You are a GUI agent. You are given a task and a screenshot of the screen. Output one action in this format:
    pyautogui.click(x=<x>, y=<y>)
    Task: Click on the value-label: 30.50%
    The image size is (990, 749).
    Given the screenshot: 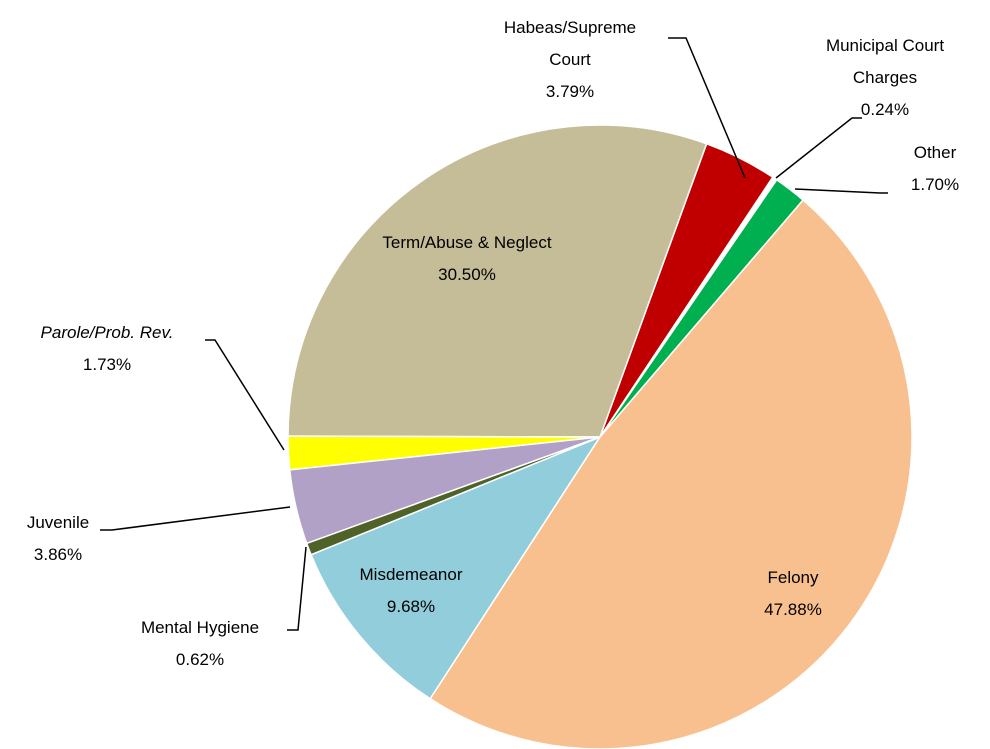 What is the action you would take?
    pyautogui.click(x=467, y=274)
    